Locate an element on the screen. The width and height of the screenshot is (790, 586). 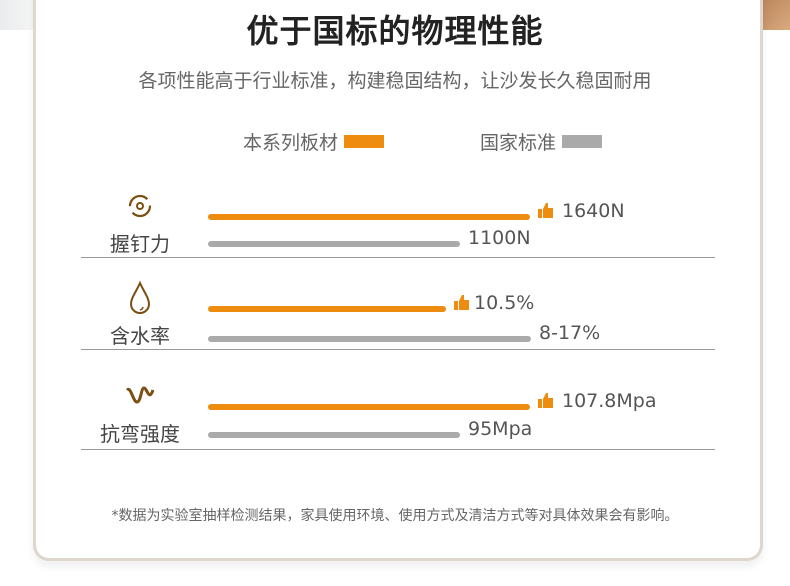
row-label: 抗弯强度 is located at coordinates (140, 434).